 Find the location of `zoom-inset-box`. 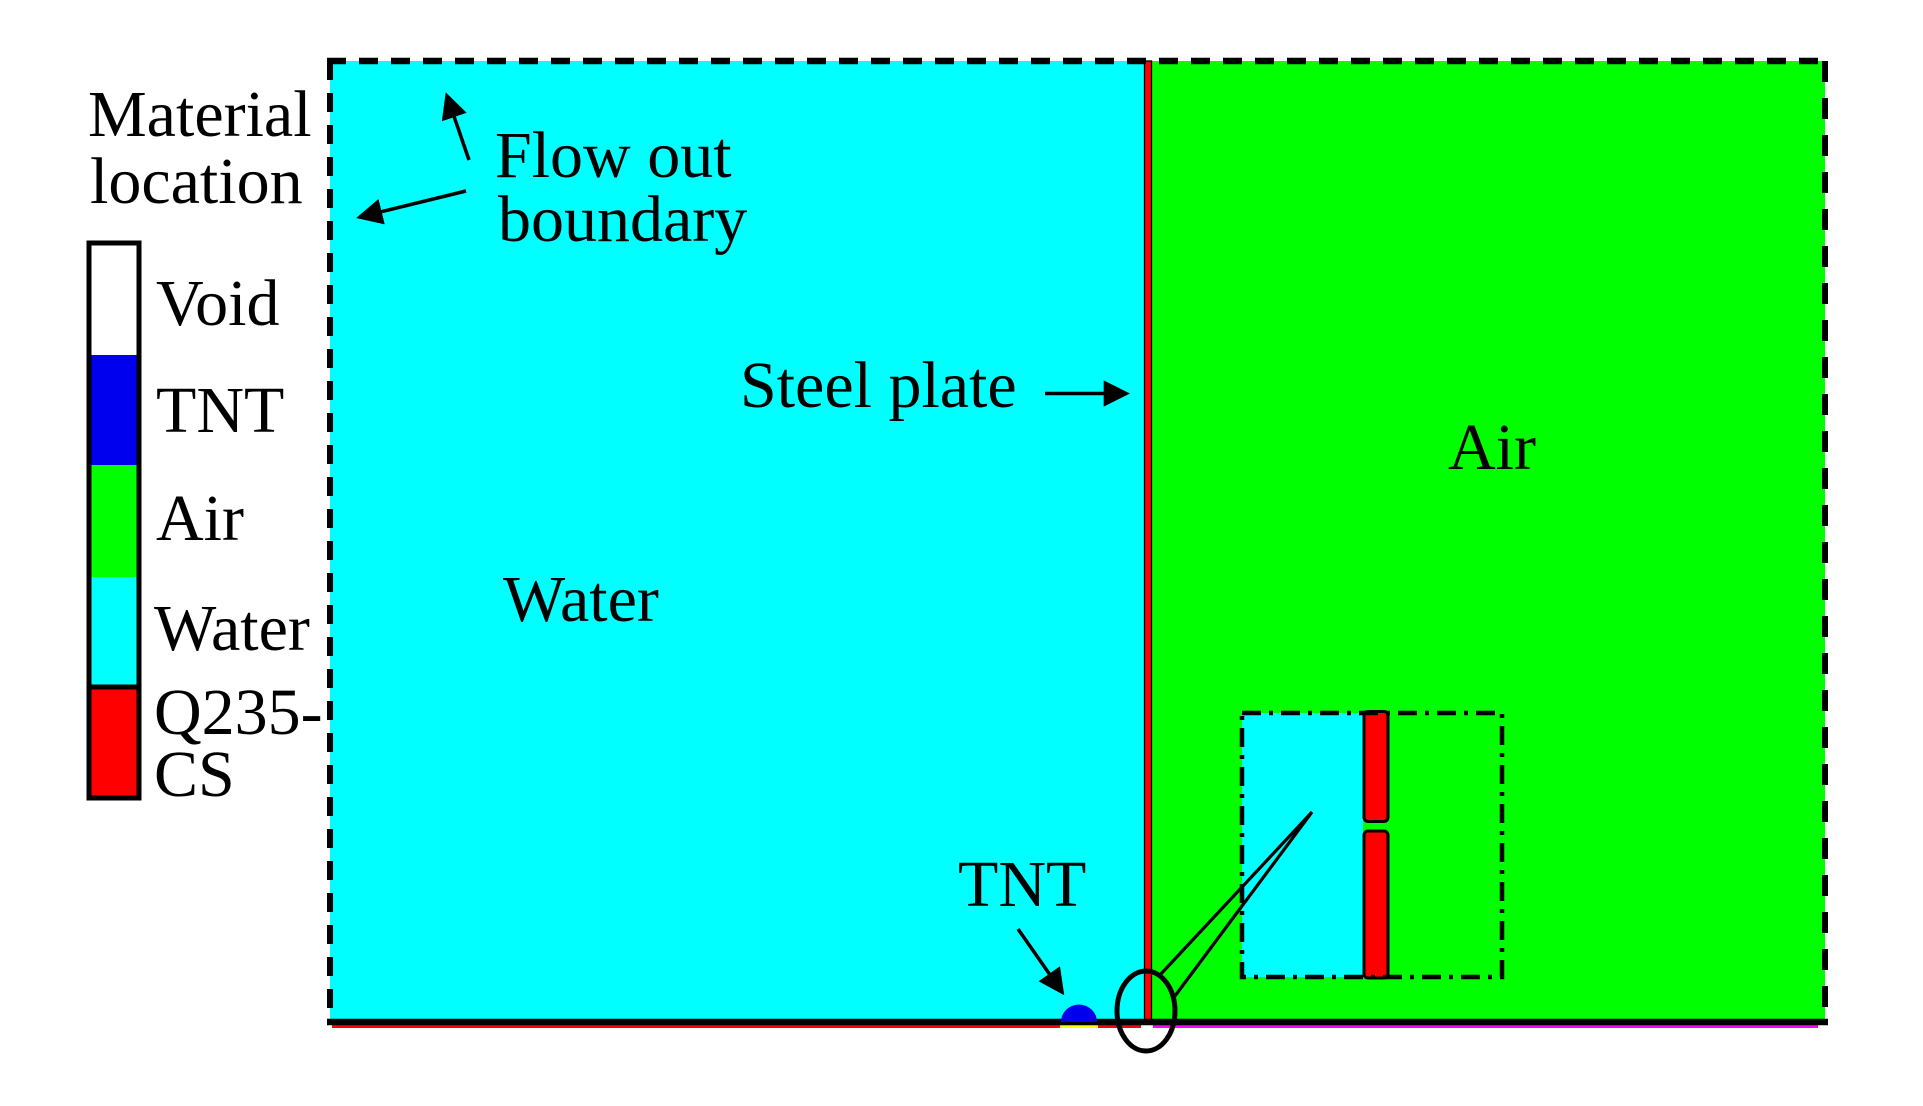

zoom-inset-box is located at coordinates (1372, 845).